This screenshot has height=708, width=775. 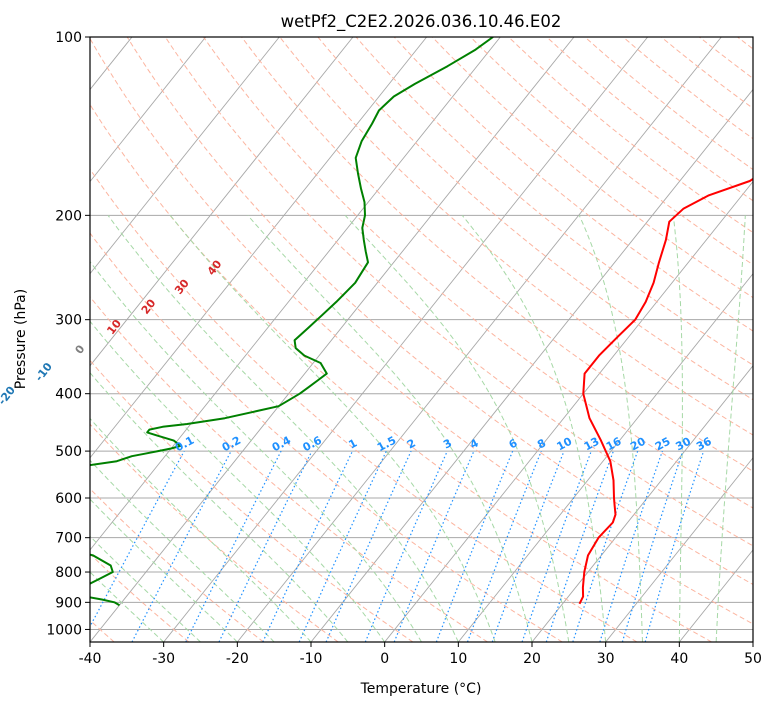 What do you see at coordinates (68, 321) in the screenshot?
I see `y-tick-label: 300` at bounding box center [68, 321].